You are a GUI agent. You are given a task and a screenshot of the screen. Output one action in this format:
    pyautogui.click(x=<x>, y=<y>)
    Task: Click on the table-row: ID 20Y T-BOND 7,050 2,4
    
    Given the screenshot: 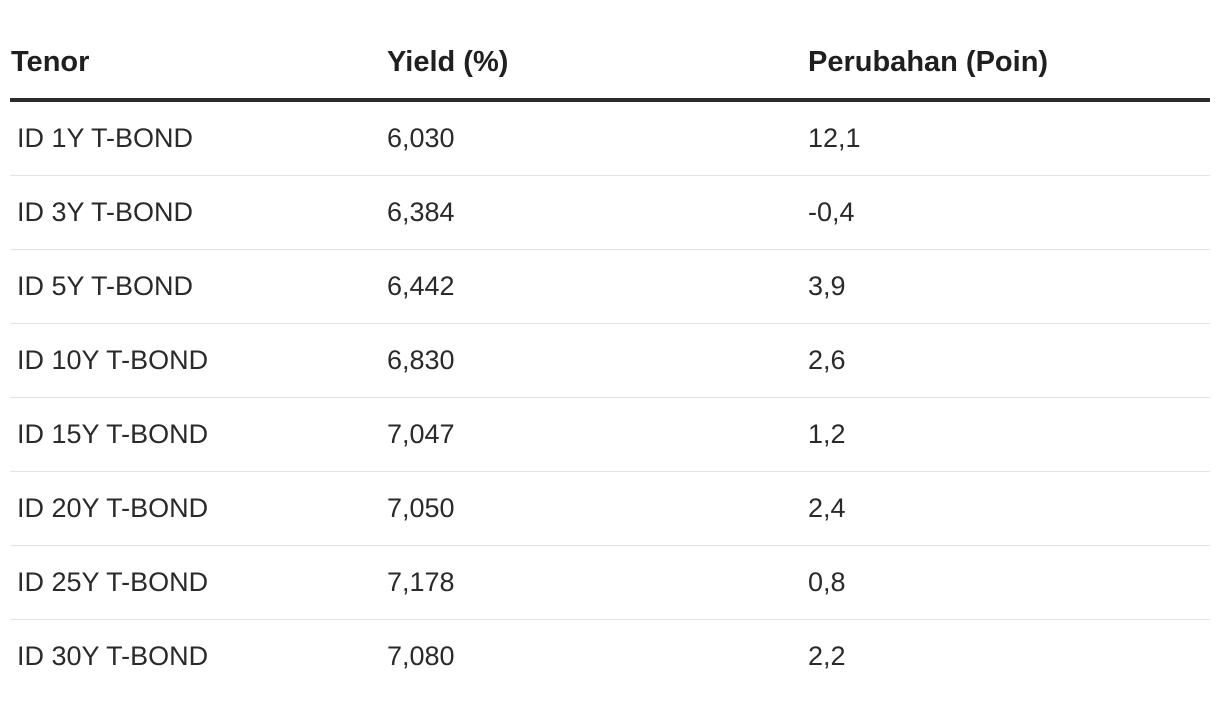 What is the action you would take?
    pyautogui.click(x=610, y=508)
    